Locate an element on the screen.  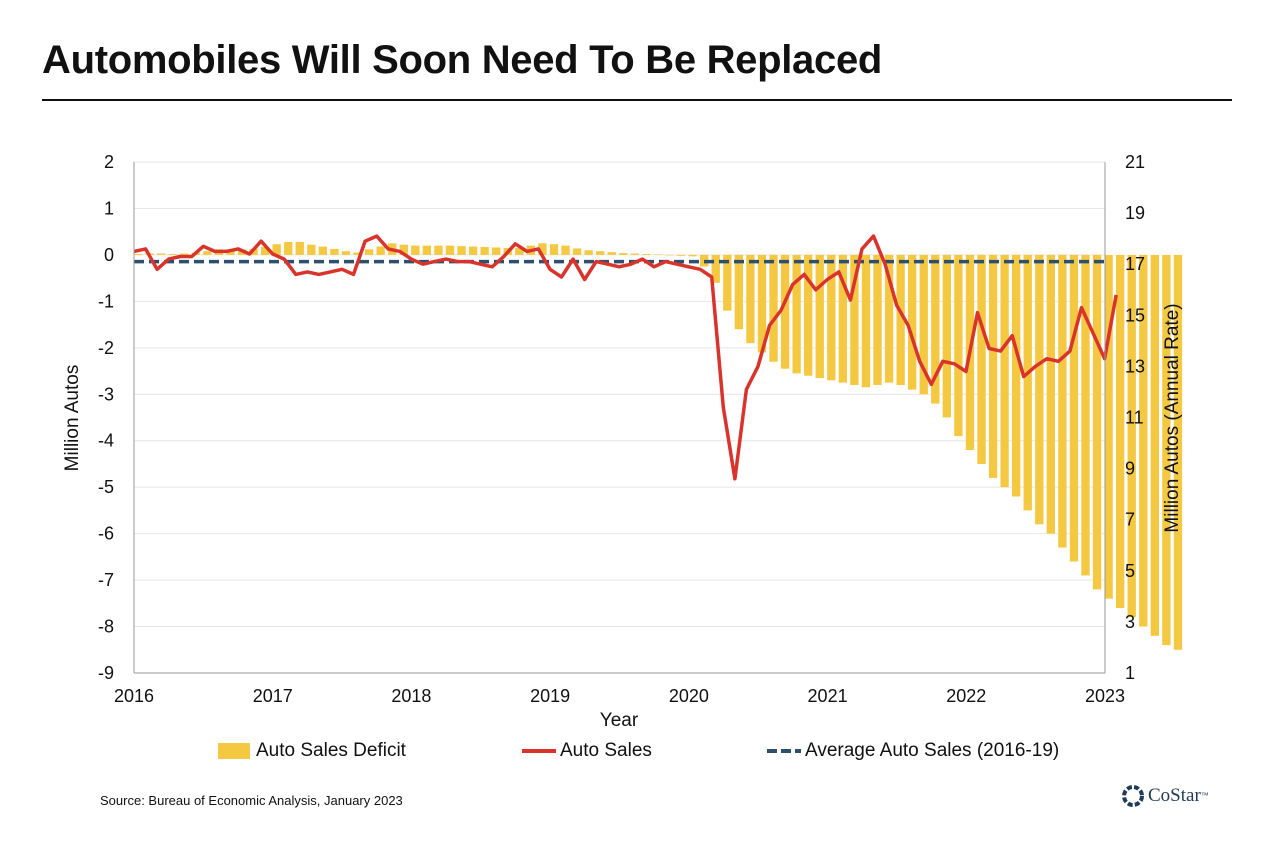
y-right-tick-label: 1 is located at coordinates (1130, 673).